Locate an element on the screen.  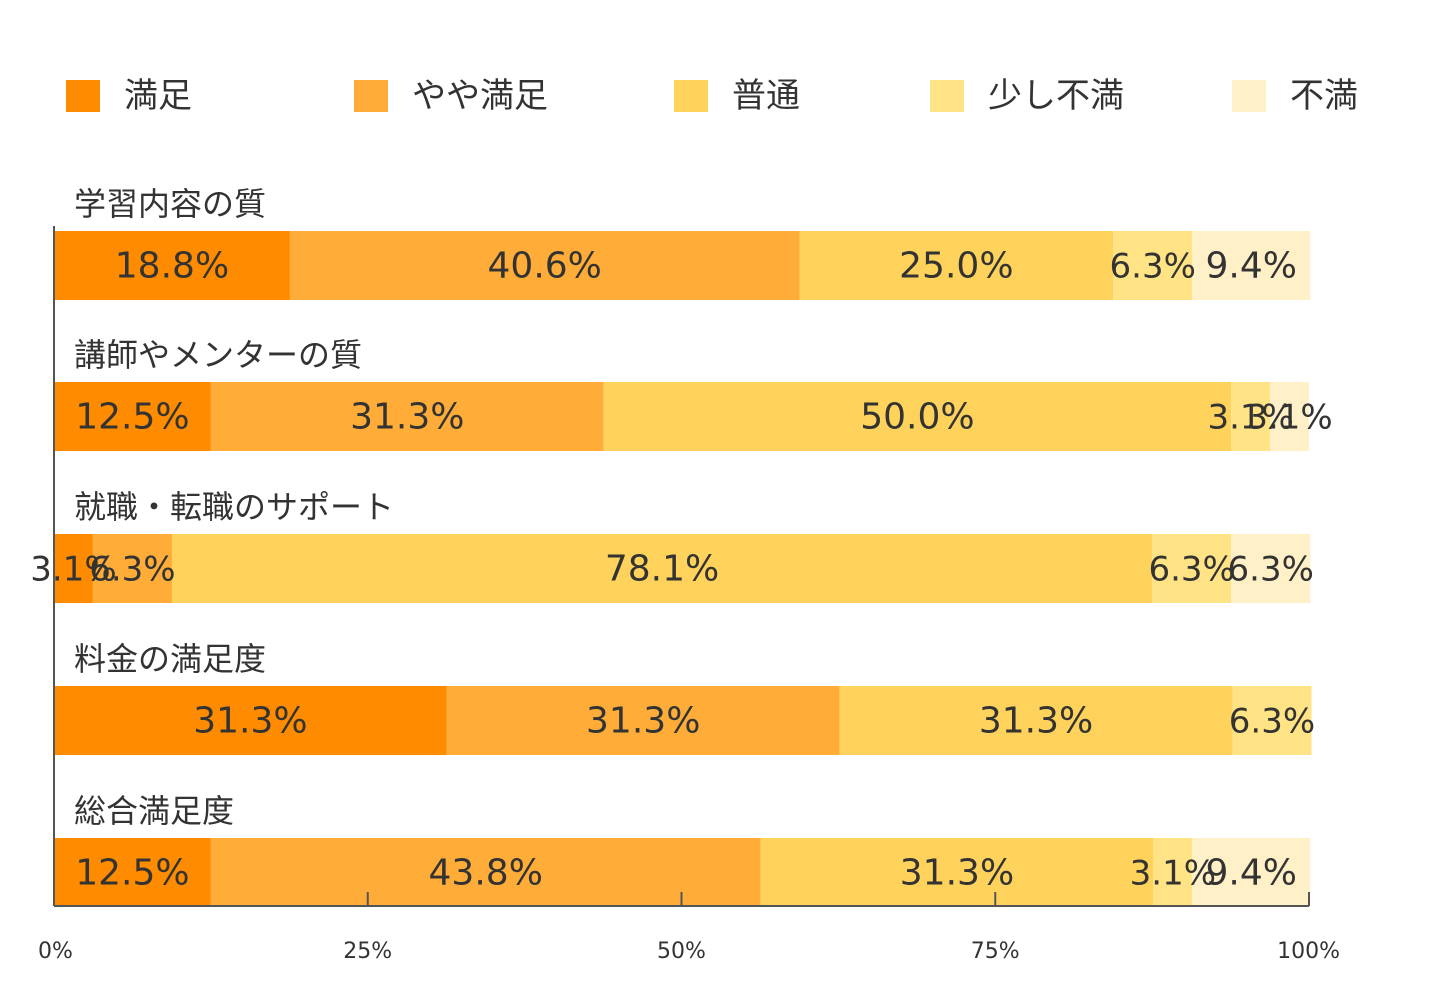
data-label: 25.0% is located at coordinates (956, 266).